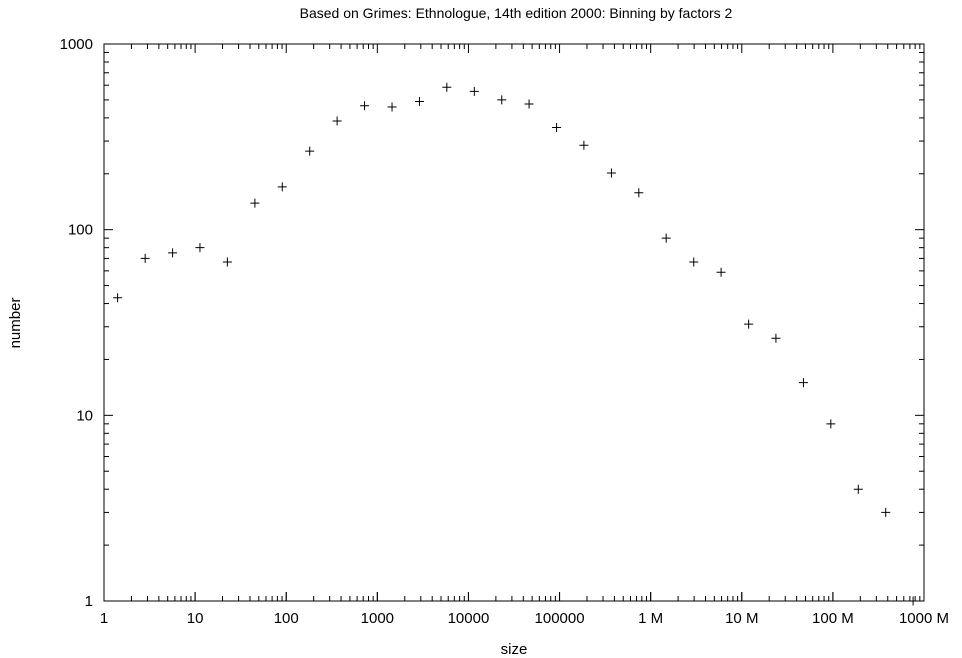 Image resolution: width=962 pixels, height=658 pixels. Describe the element at coordinates (833, 618) in the screenshot. I see `x-tick-label: 100 M` at that location.